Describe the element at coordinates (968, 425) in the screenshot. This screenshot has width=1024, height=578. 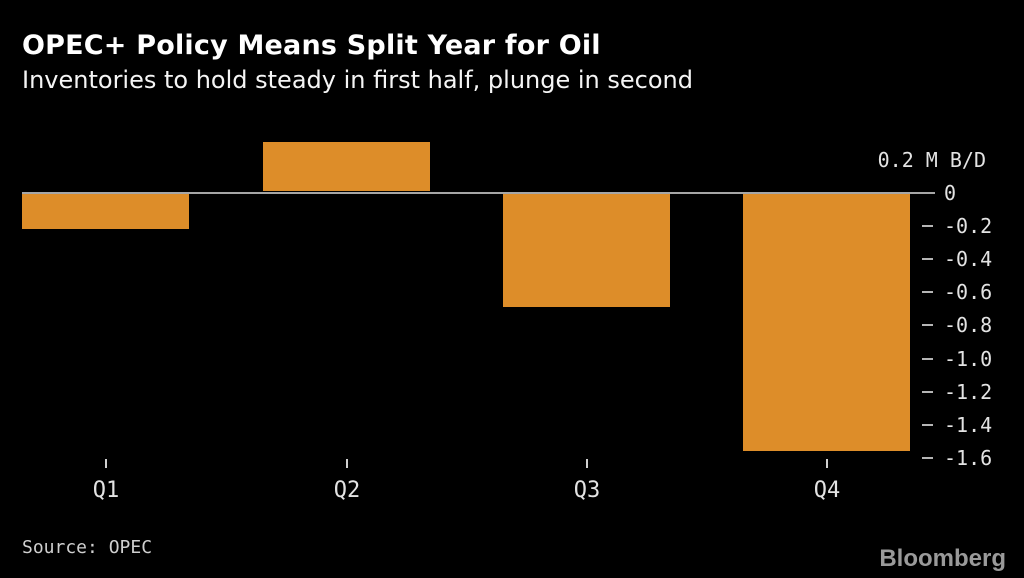
I see `y-tick-label: -1.4` at that location.